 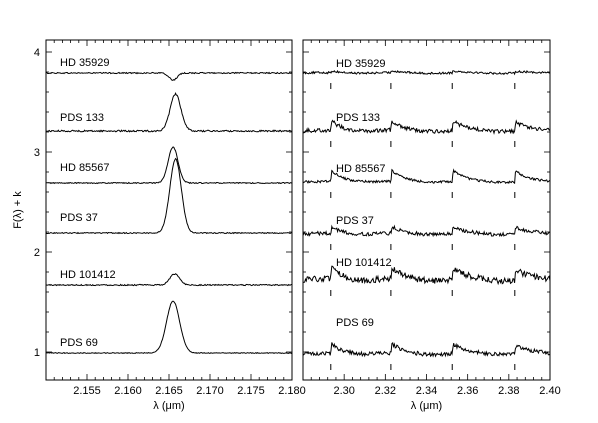 What do you see at coordinates (169, 165) in the screenshot?
I see `spectrum-hd-85567-left` at bounding box center [169, 165].